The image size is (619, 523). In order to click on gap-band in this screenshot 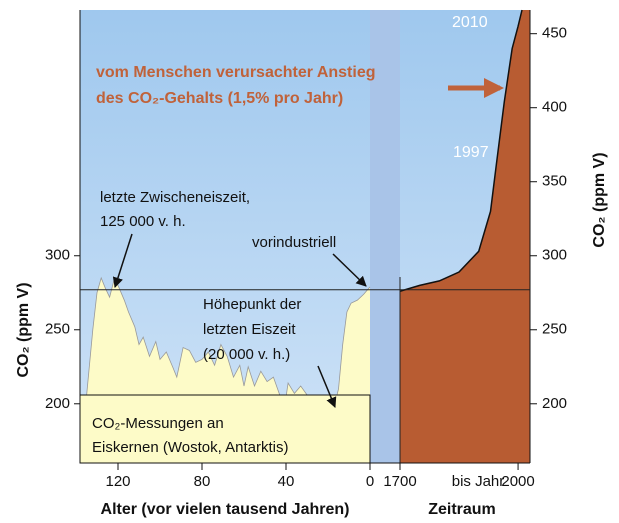, I will do `click(385, 236)`.